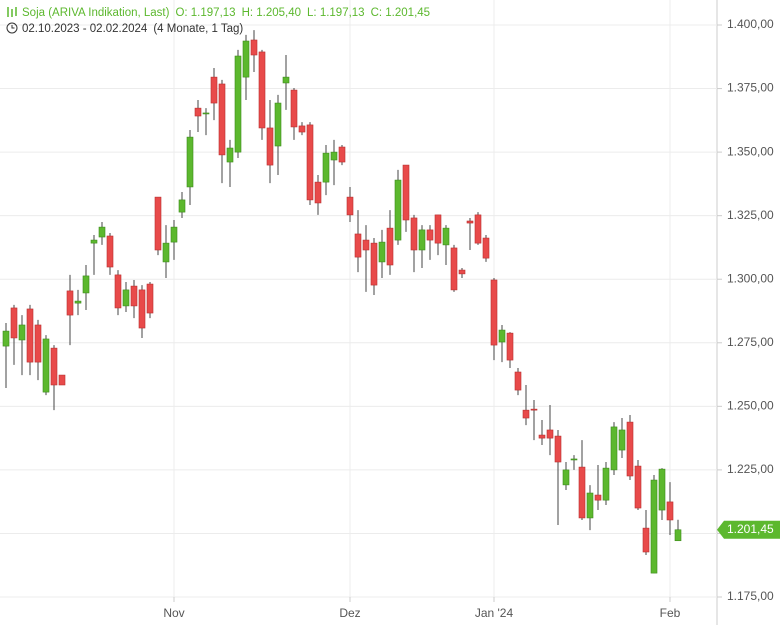 The height and width of the screenshot is (625, 780). I want to click on instrument-title: Soja (ARIVA Indikation, Last), so click(96, 13).